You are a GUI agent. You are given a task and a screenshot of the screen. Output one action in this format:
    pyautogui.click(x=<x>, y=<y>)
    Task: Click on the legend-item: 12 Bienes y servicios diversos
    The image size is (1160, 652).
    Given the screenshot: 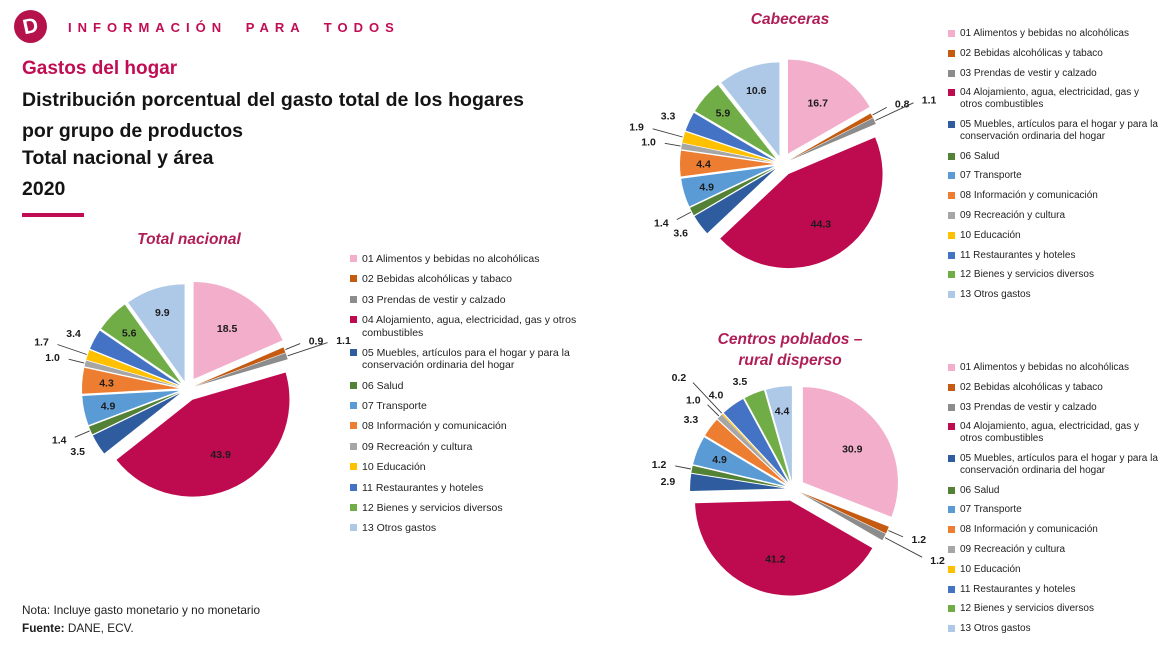 What is the action you would take?
    pyautogui.click(x=1054, y=275)
    